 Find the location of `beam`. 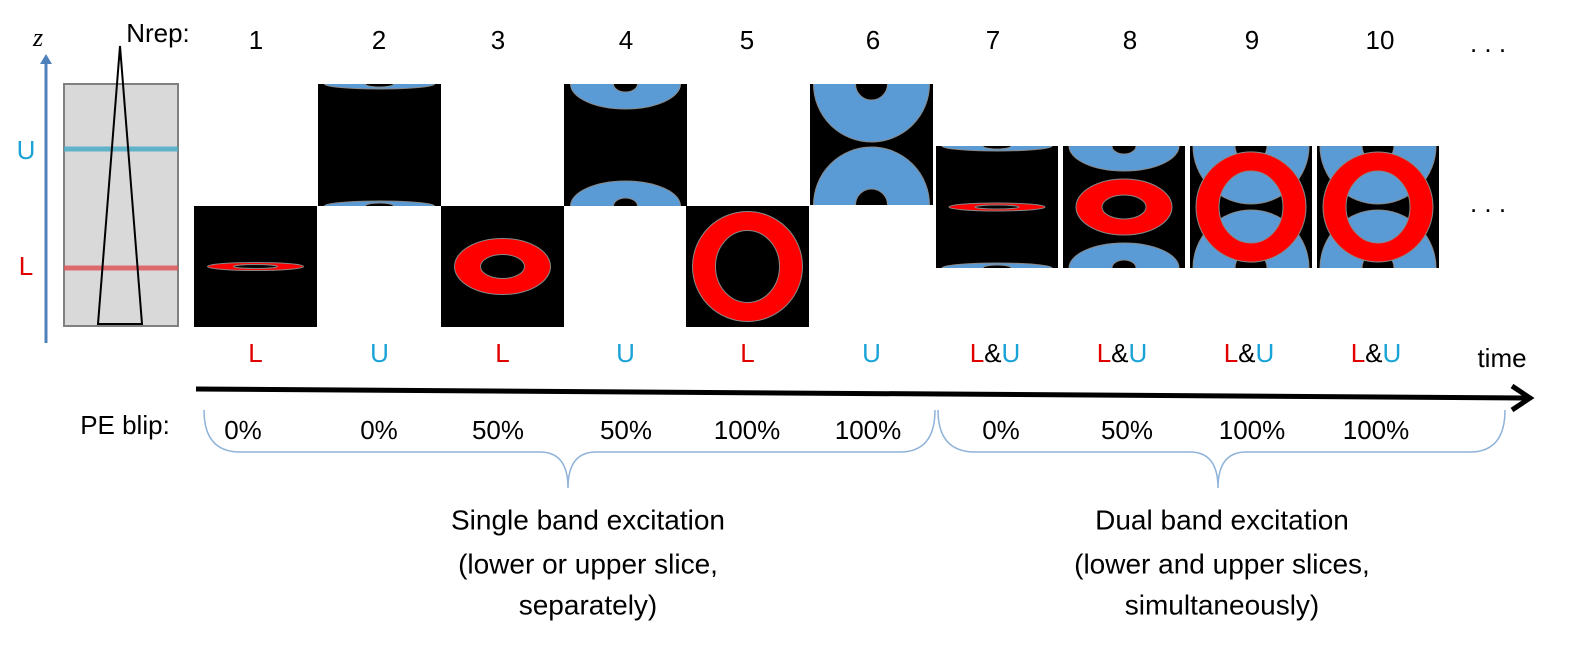

beam is located at coordinates (120, 185).